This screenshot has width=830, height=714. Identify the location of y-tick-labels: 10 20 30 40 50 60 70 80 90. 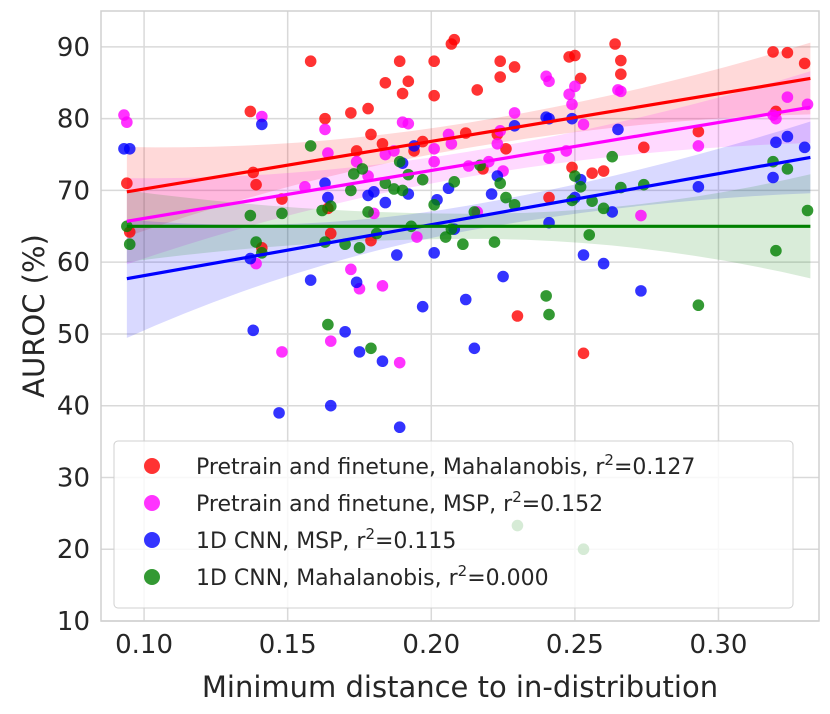
(73, 335).